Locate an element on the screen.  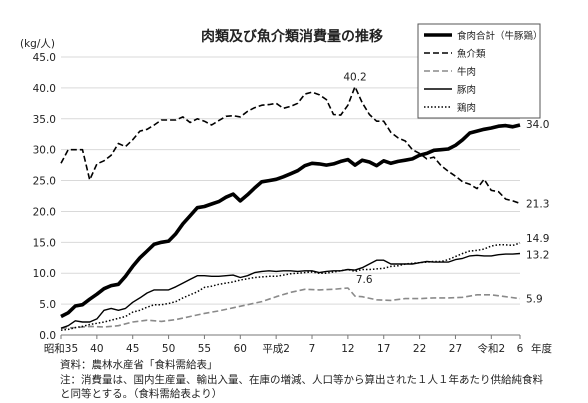
y-tick-label: 10.0 is located at coordinates (44, 274).